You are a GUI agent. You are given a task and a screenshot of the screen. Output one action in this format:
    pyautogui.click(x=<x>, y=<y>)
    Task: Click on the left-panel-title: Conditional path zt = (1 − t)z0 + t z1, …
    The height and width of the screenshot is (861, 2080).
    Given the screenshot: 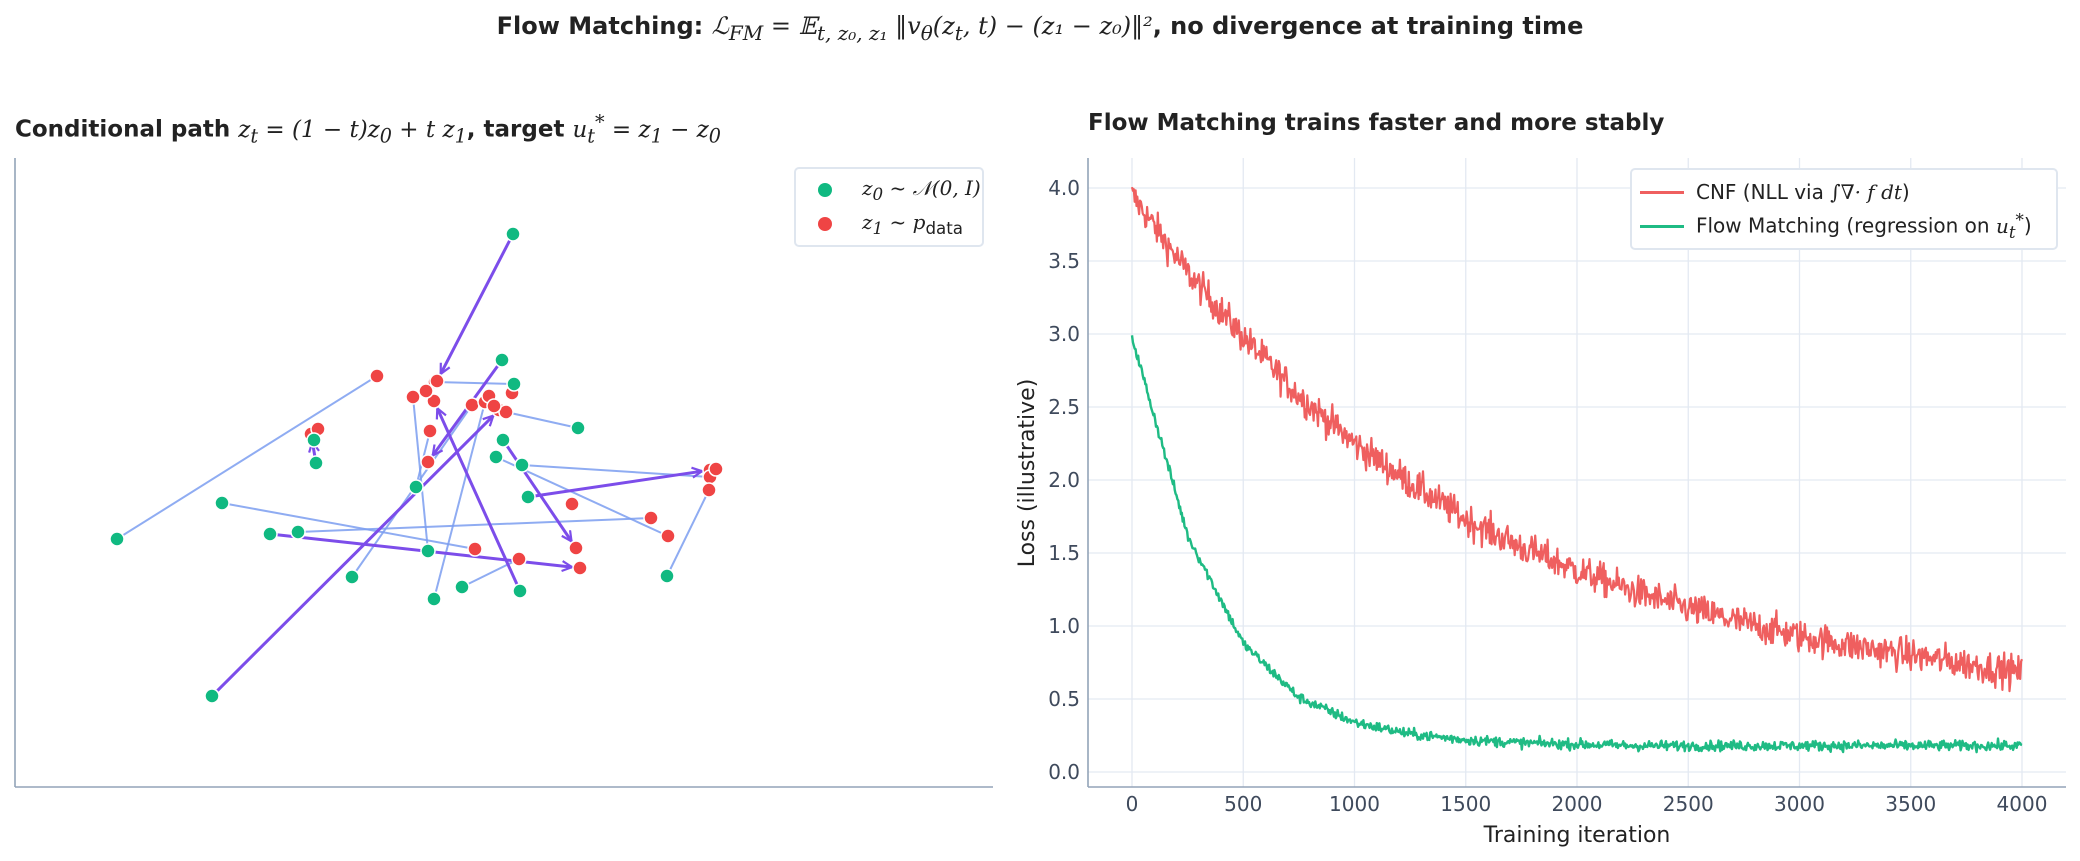 What is the action you would take?
    pyautogui.click(x=368, y=128)
    